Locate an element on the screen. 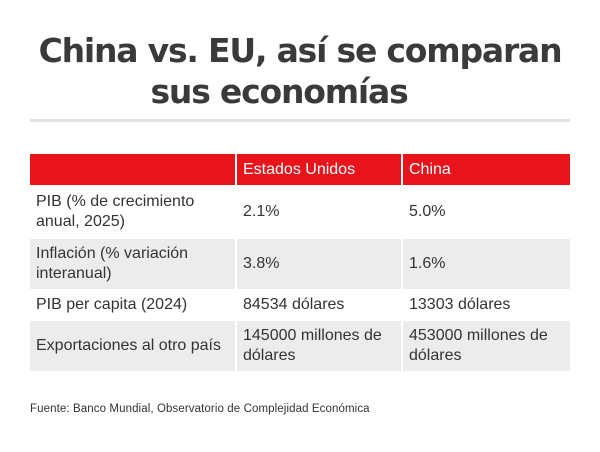 This screenshot has width=600, height=452. row-label: Inflación (% variación interanual) is located at coordinates (112, 263).